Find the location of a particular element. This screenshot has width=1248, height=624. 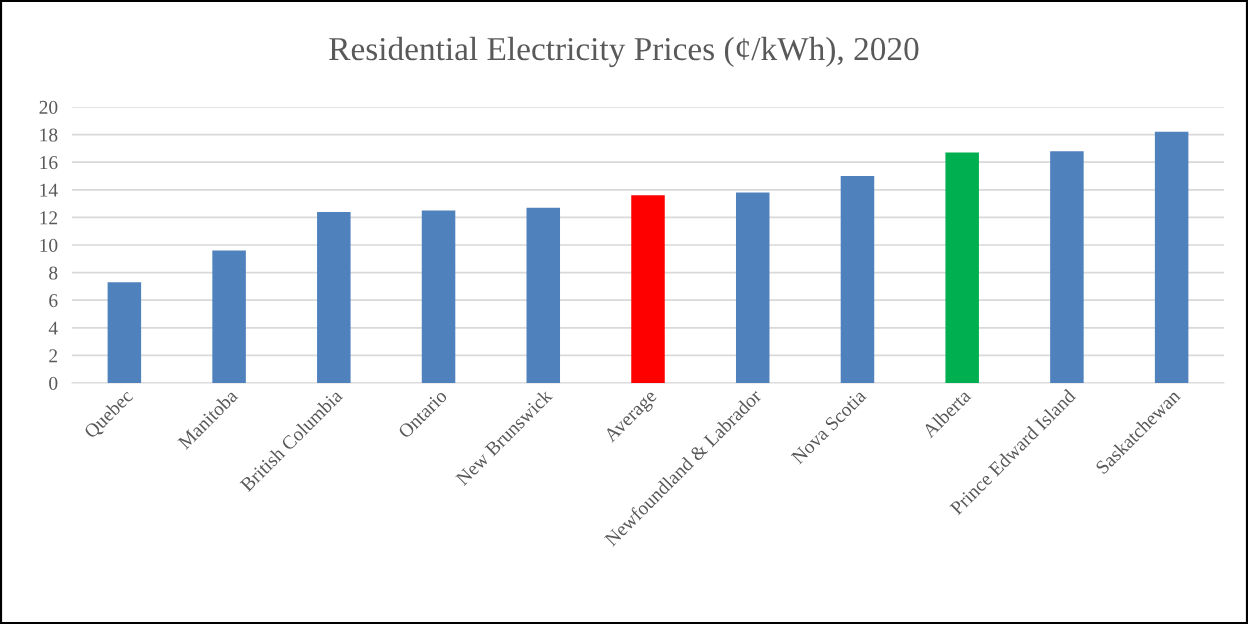

y-tick-label: 4 is located at coordinates (53, 328).